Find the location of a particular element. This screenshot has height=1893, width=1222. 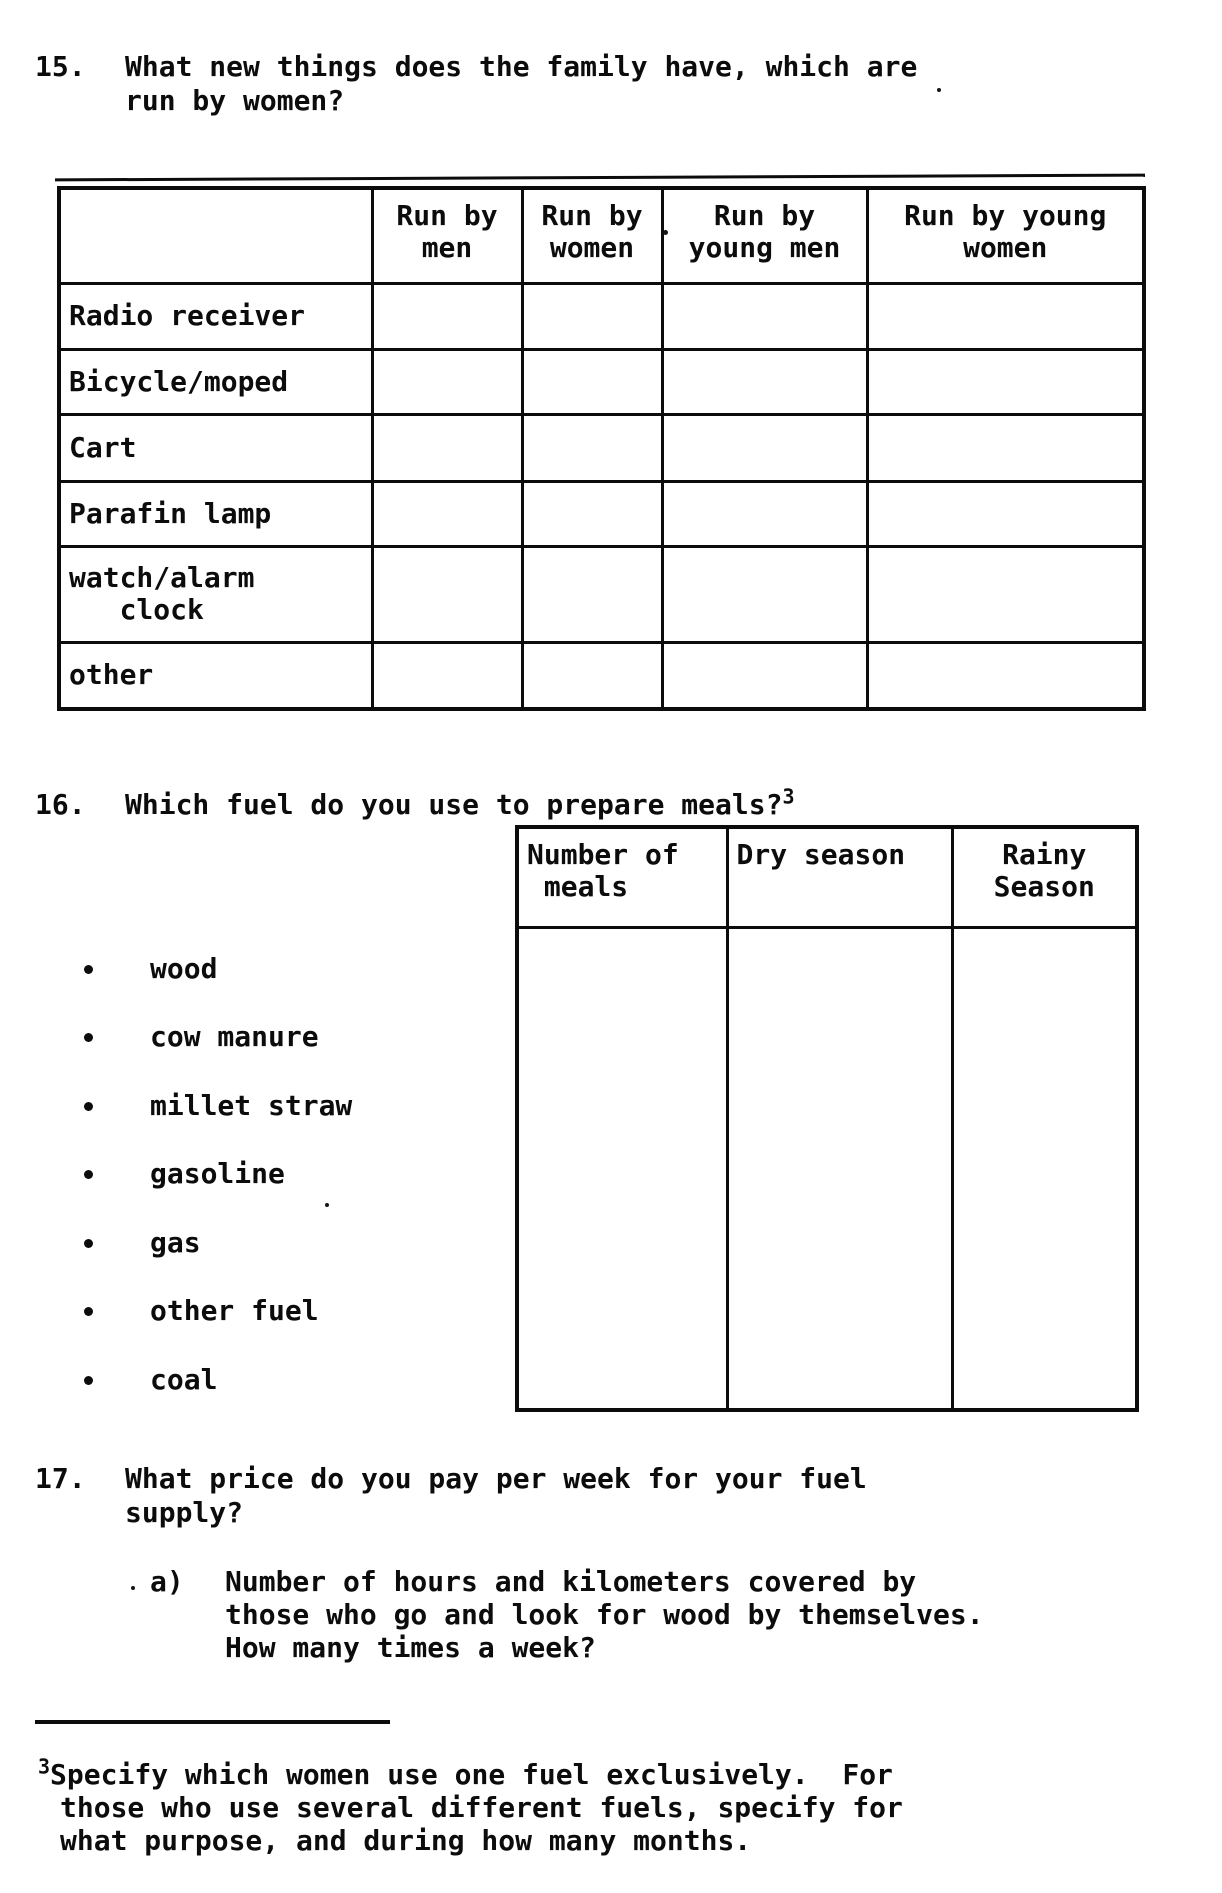

table15-header-run-by-young-men: Run by young men is located at coordinates (764, 235).